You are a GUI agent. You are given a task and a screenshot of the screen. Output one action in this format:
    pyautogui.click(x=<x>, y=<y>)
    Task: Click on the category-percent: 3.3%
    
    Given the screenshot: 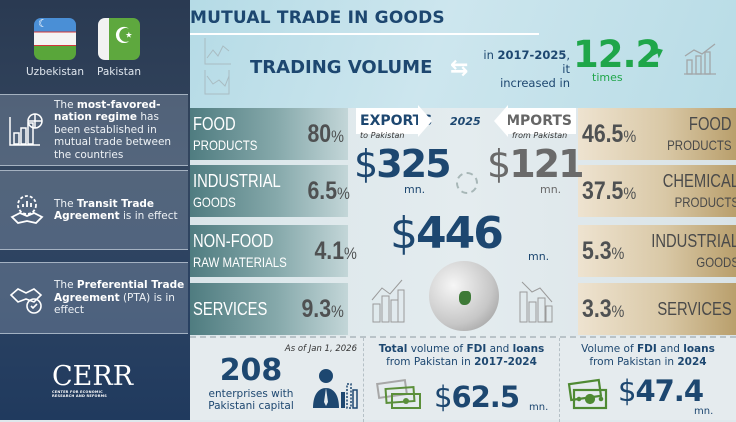 What is the action you would take?
    pyautogui.click(x=603, y=308)
    